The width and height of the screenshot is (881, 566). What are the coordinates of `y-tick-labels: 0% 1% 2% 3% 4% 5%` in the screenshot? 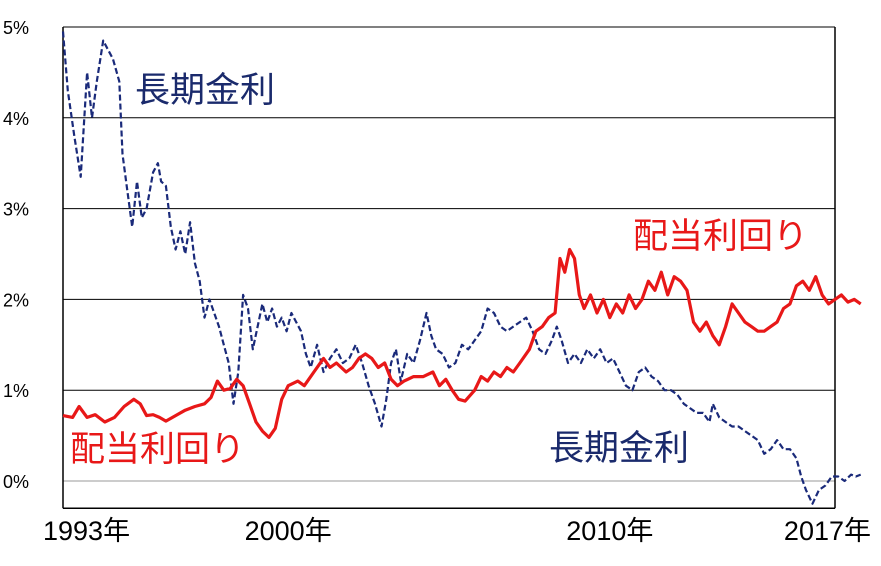 It's located at (16, 255).